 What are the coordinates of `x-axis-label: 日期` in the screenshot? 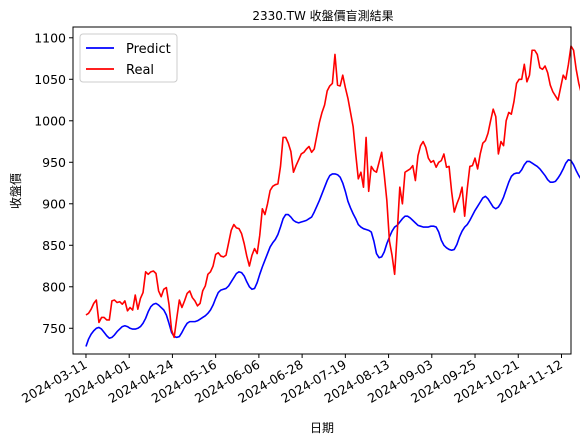 It's located at (322, 428).